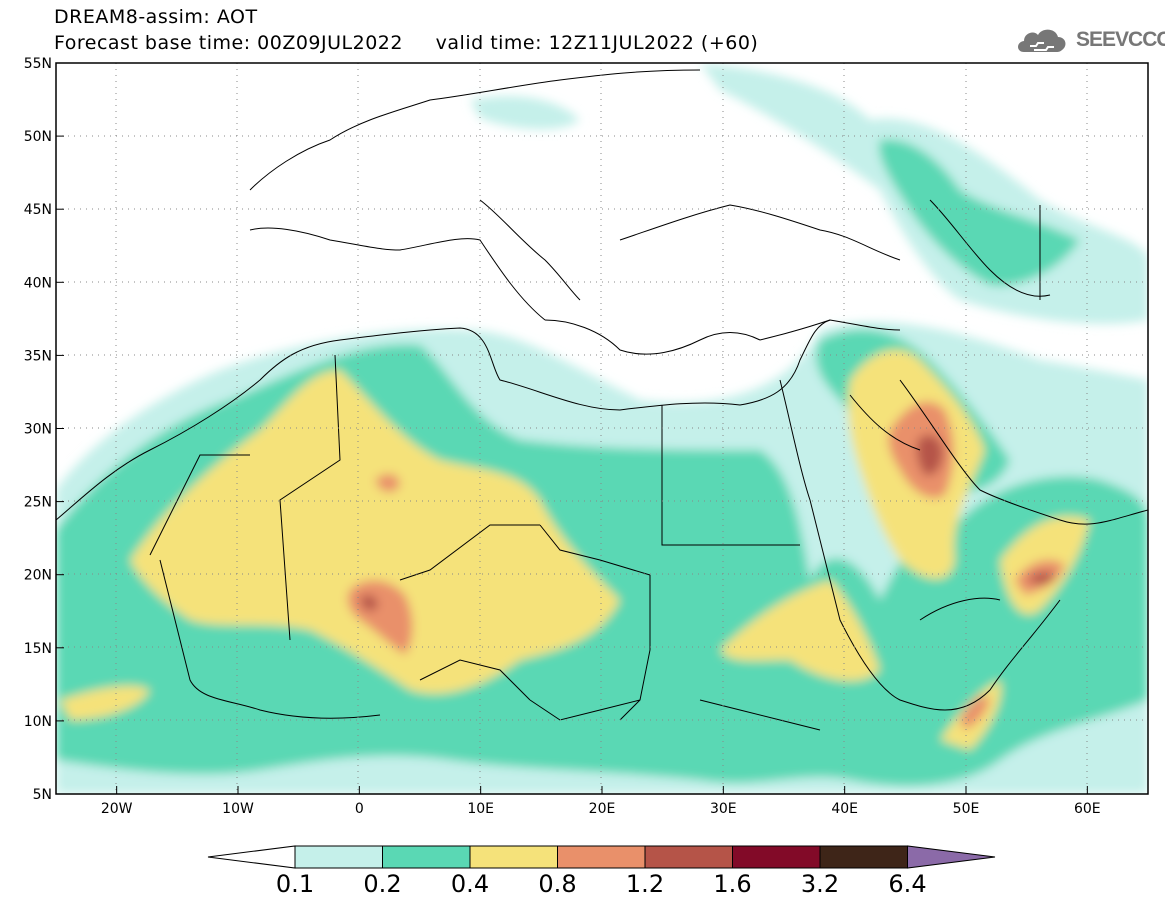 Image resolution: width=1165 pixels, height=905 pixels. I want to click on lon-tick-label: 20W, so click(117, 809).